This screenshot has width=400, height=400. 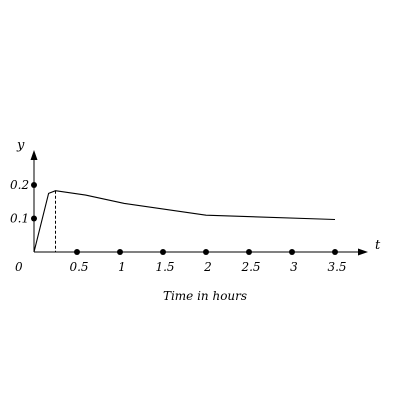 I want to click on x-tick-label: 2, so click(x=207, y=267).